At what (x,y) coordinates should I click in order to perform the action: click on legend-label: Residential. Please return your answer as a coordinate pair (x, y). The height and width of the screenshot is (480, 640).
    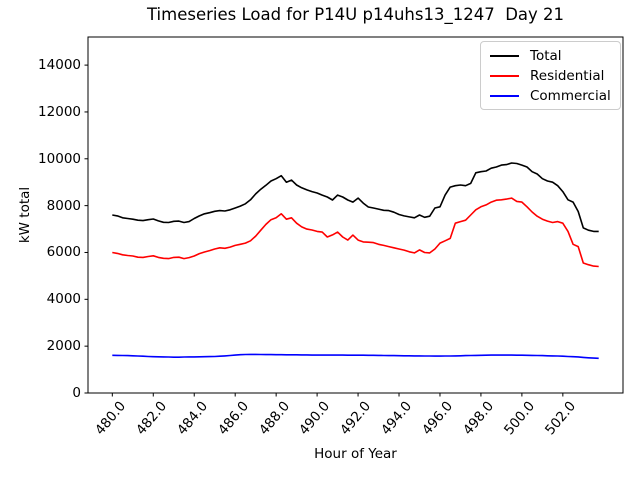
    Looking at the image, I should click on (567, 76).